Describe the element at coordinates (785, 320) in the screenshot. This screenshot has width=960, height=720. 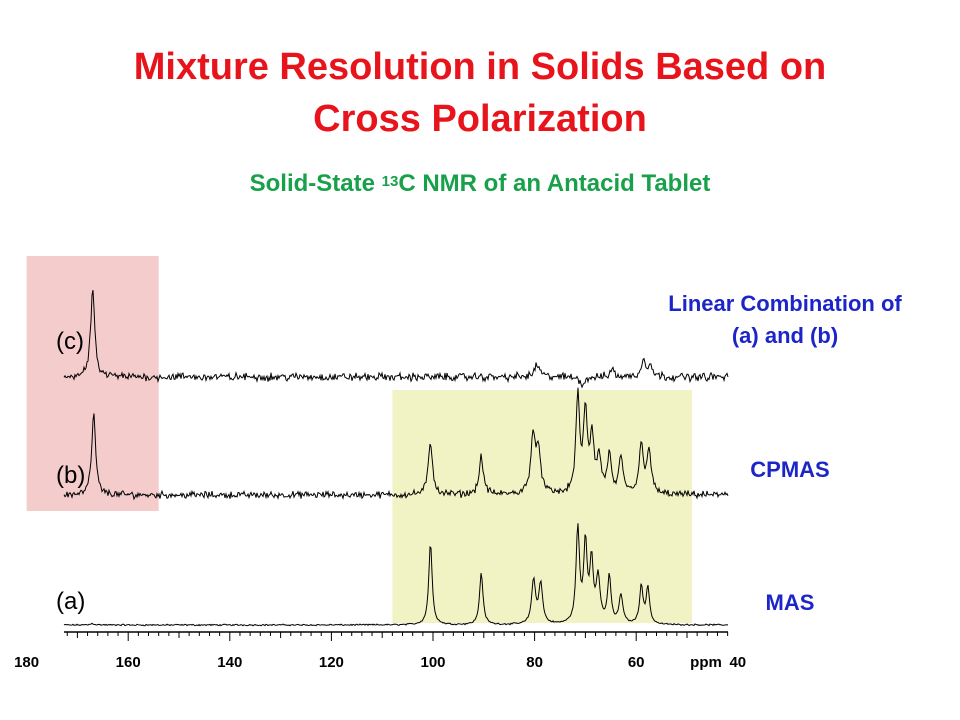
I see `series-label-c: Linear Combination of (a) and (b)` at that location.